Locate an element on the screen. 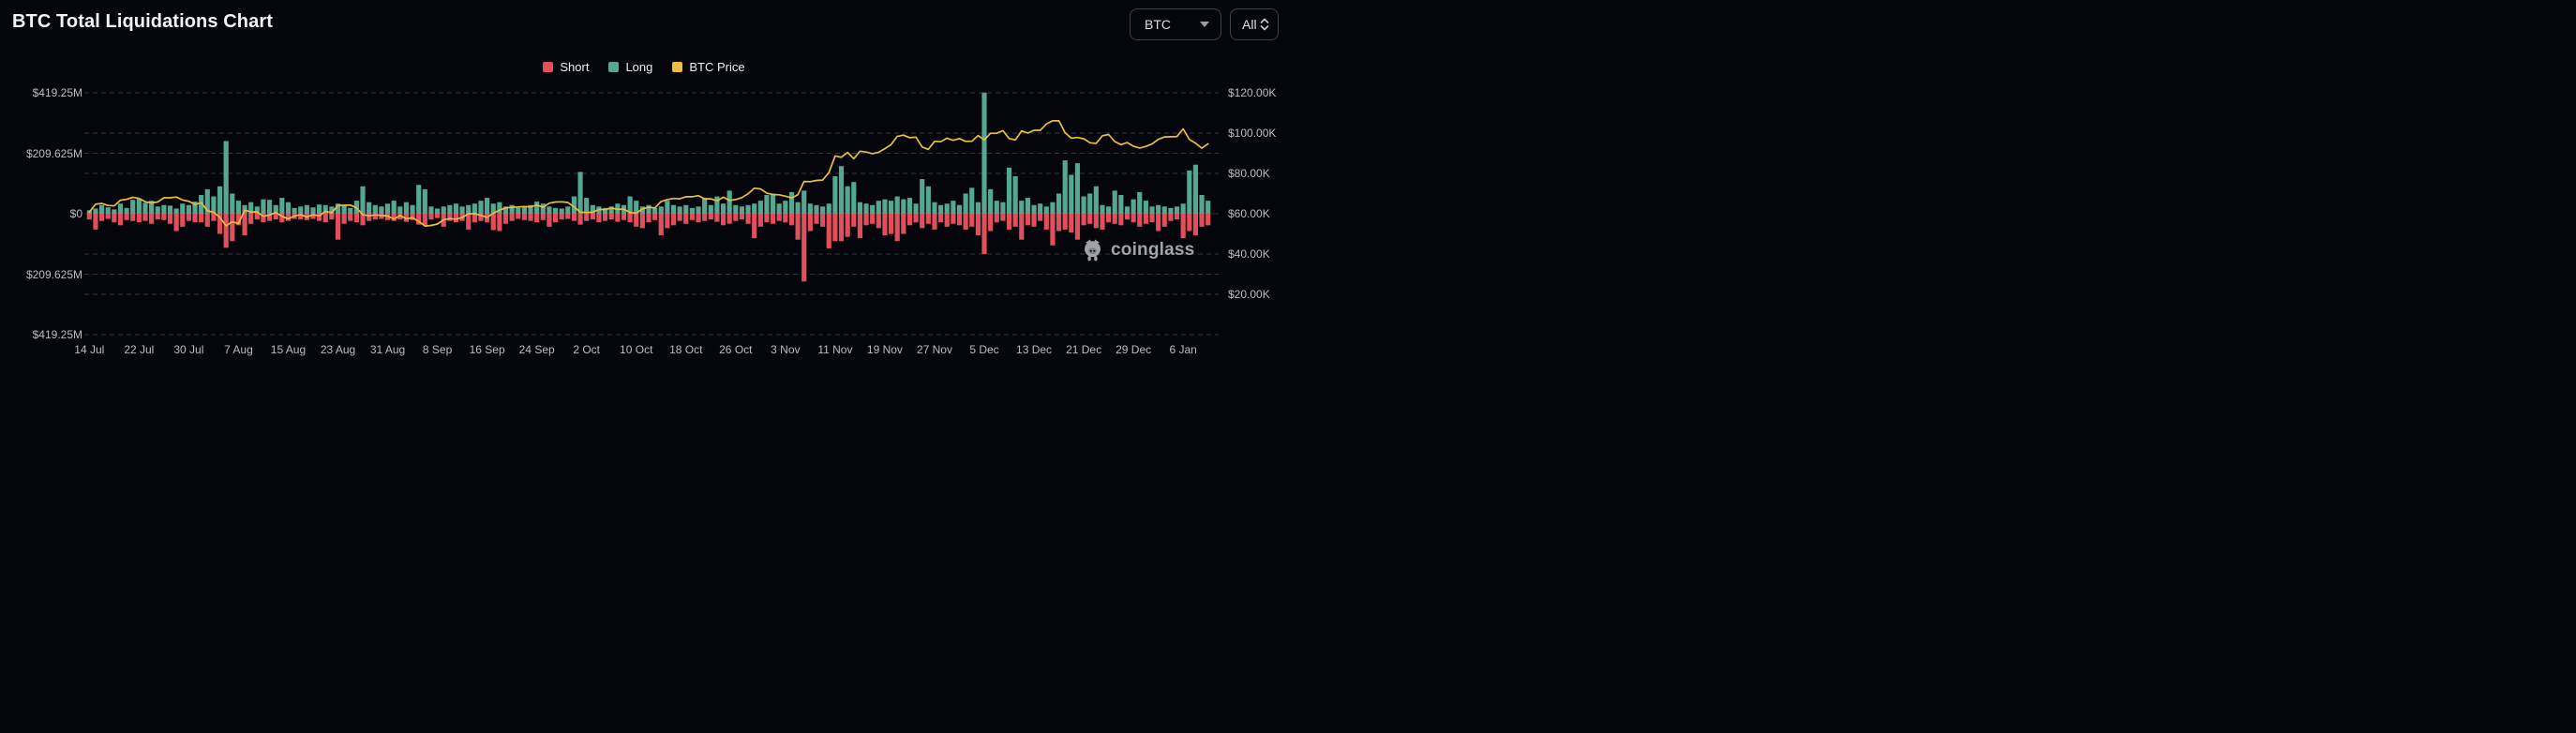  x-axis-tick-label: 26 Oct is located at coordinates (736, 349).